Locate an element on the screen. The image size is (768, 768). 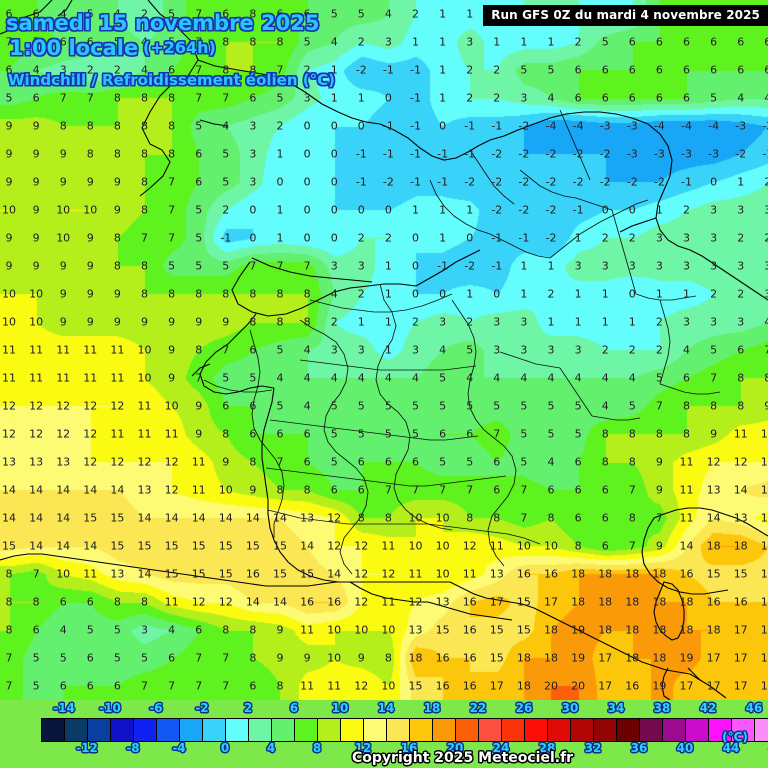
grid-value: 9 is located at coordinates (9, 154).